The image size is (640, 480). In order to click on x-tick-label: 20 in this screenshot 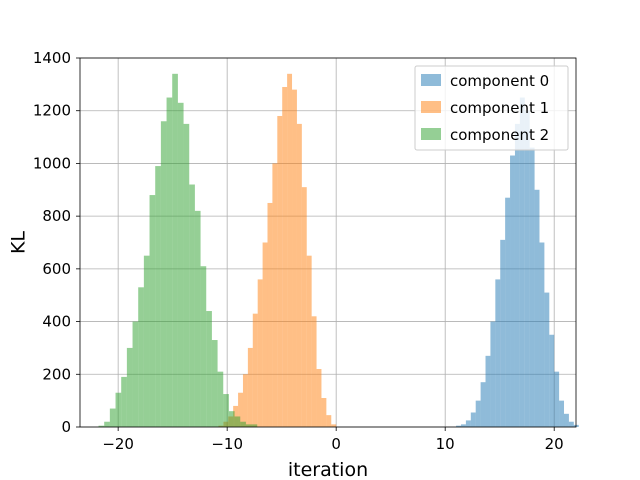, I will do `click(554, 444)`.